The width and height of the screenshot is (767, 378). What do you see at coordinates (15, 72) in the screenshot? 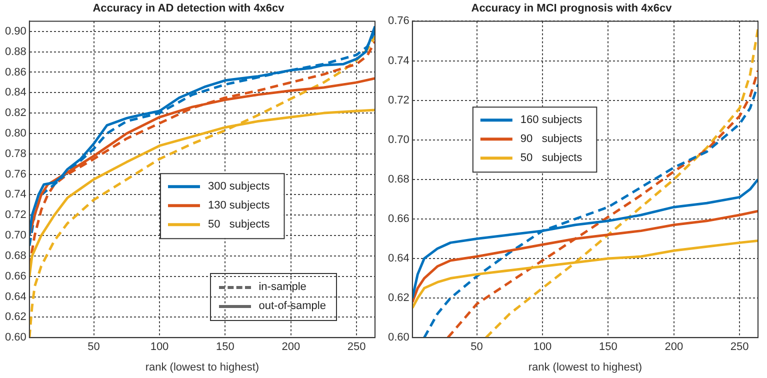
I see `y-tick-label: 0.86` at bounding box center [15, 72].